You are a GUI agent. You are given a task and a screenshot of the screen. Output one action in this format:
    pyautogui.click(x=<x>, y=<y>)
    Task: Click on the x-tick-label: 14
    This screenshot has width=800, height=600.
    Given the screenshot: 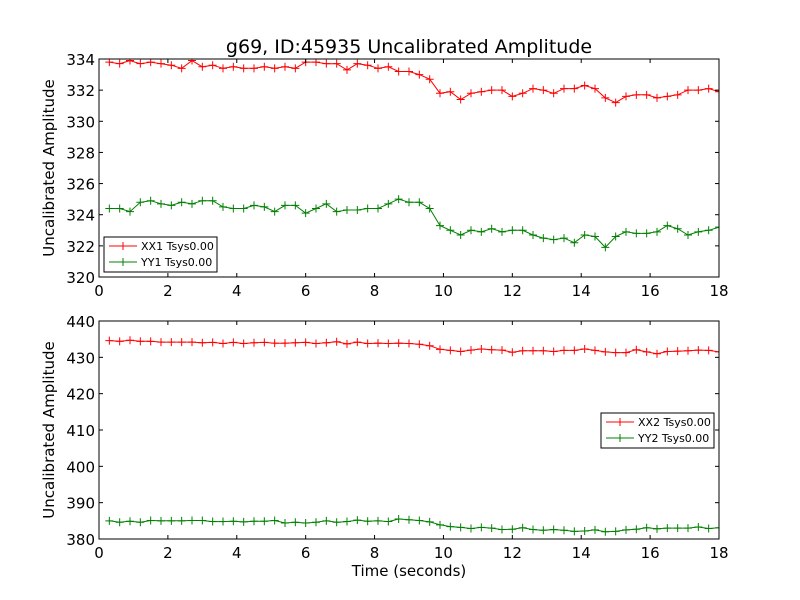 What is the action you would take?
    pyautogui.click(x=581, y=291)
    